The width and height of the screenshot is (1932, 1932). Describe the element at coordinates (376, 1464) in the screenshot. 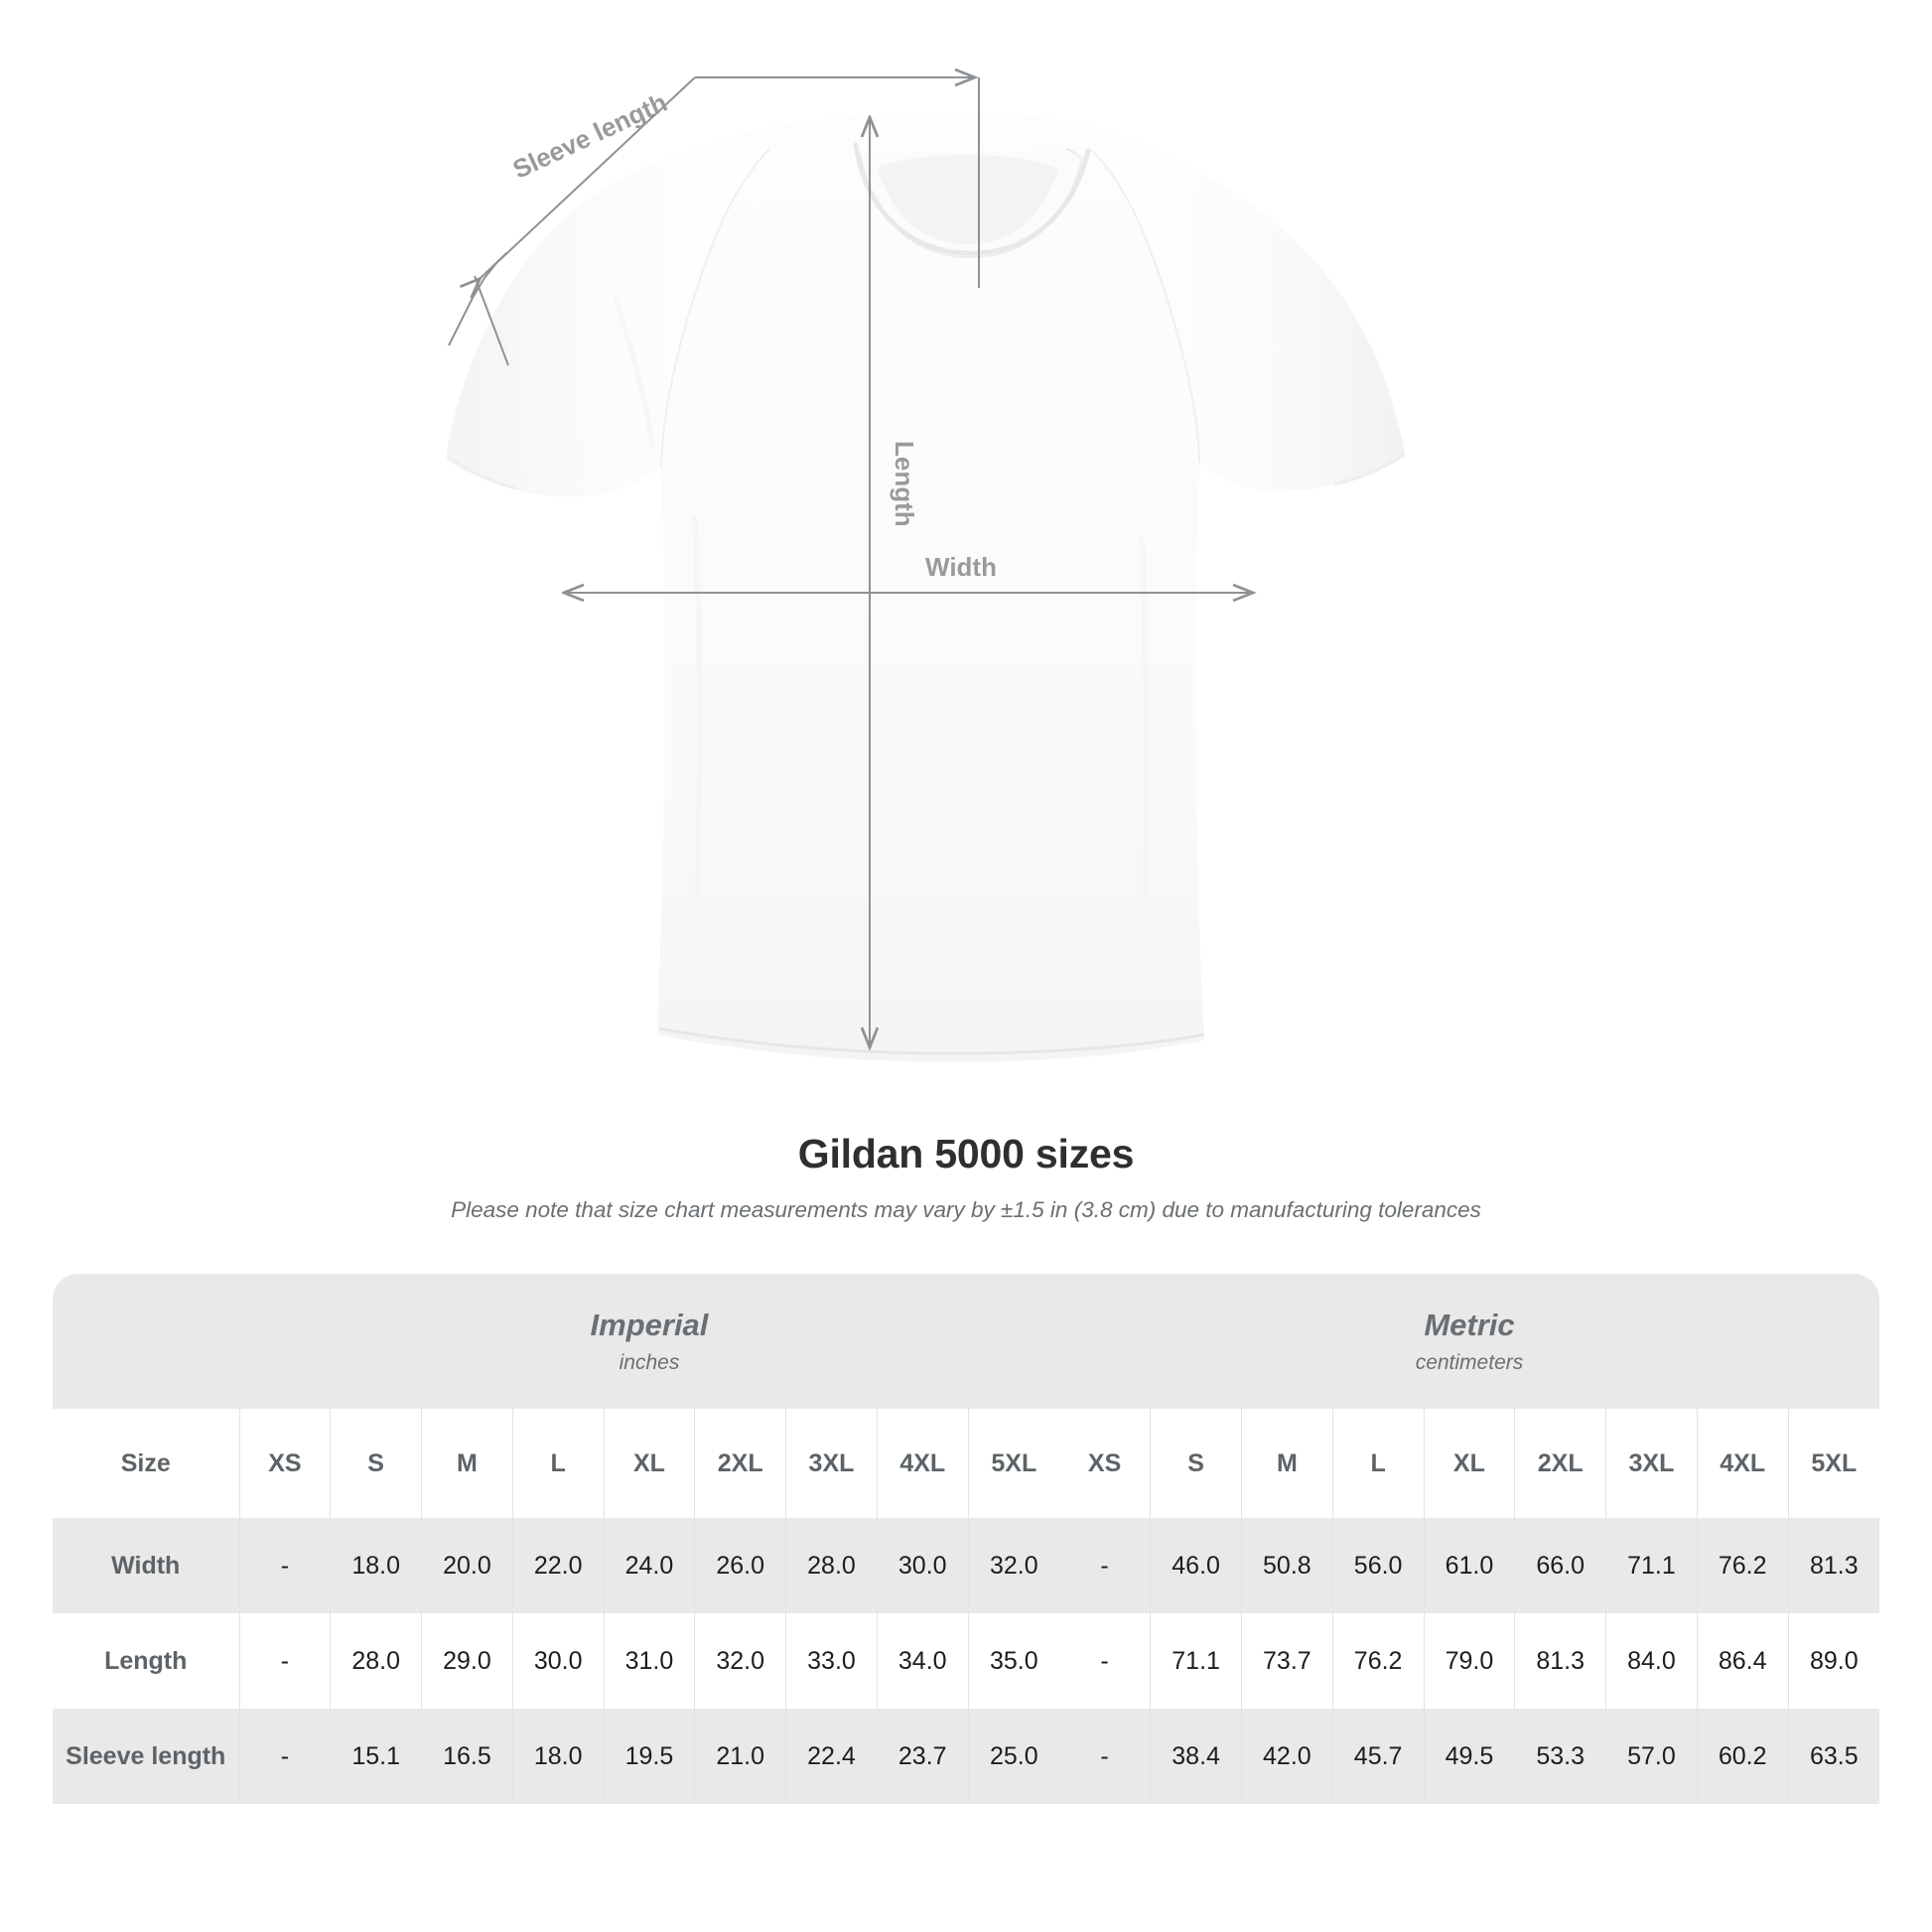

I see `size-header-imperial-s: S` at that location.